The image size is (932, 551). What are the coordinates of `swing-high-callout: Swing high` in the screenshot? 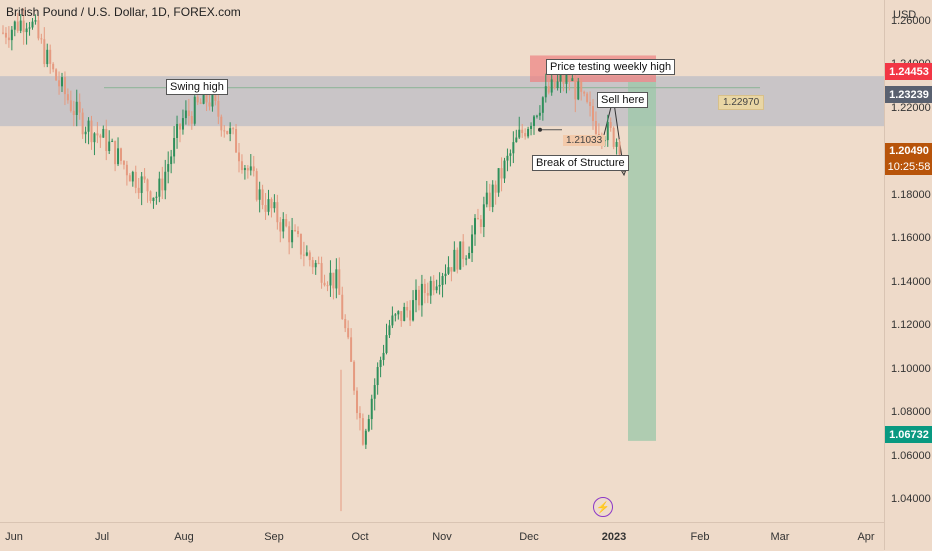 It's located at (197, 87).